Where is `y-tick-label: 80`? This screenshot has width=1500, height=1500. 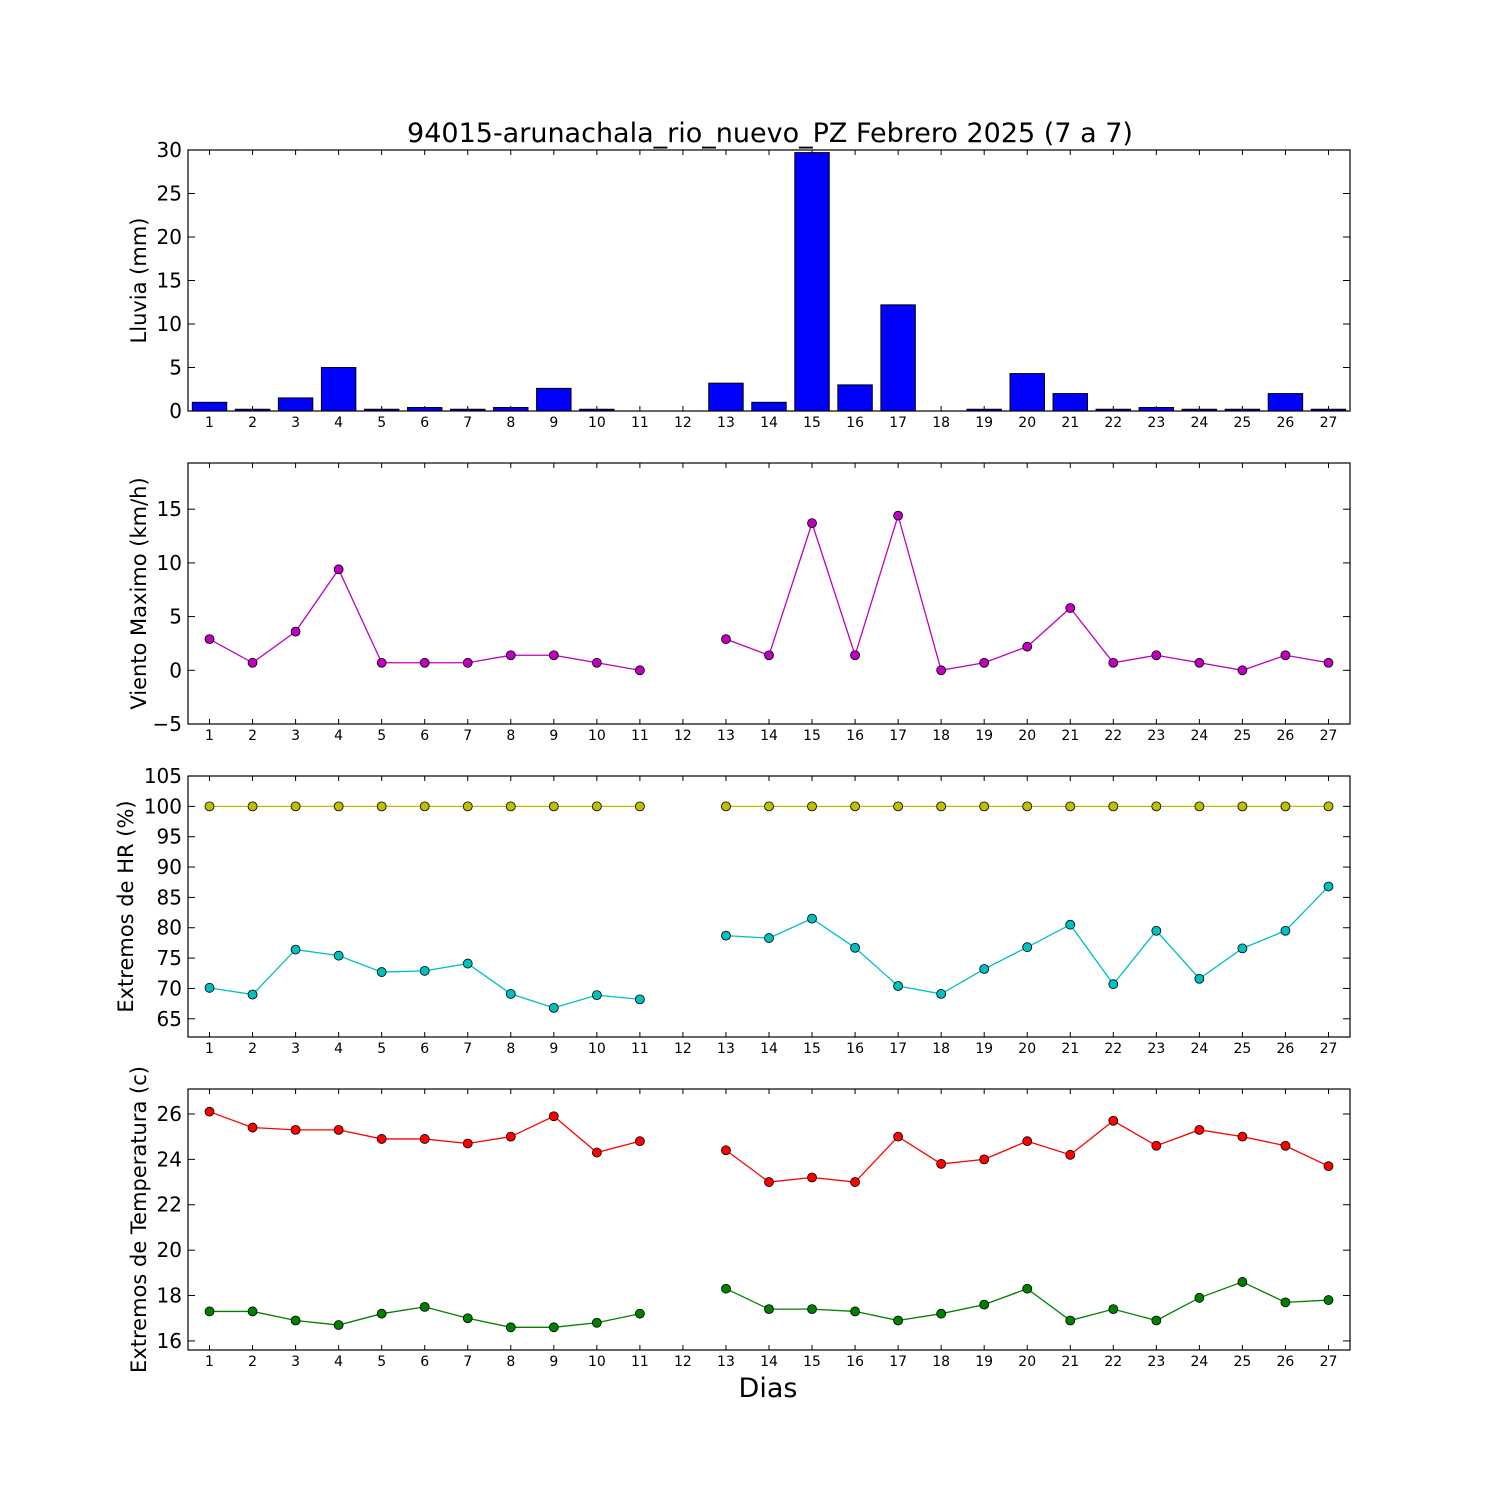 y-tick-label: 80 is located at coordinates (169, 928).